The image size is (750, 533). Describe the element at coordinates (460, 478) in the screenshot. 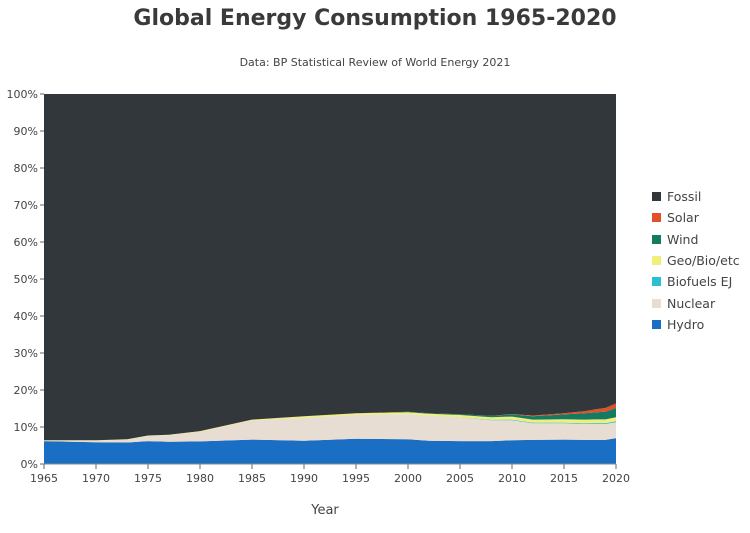

I see `x-tick-label: 2005` at that location.